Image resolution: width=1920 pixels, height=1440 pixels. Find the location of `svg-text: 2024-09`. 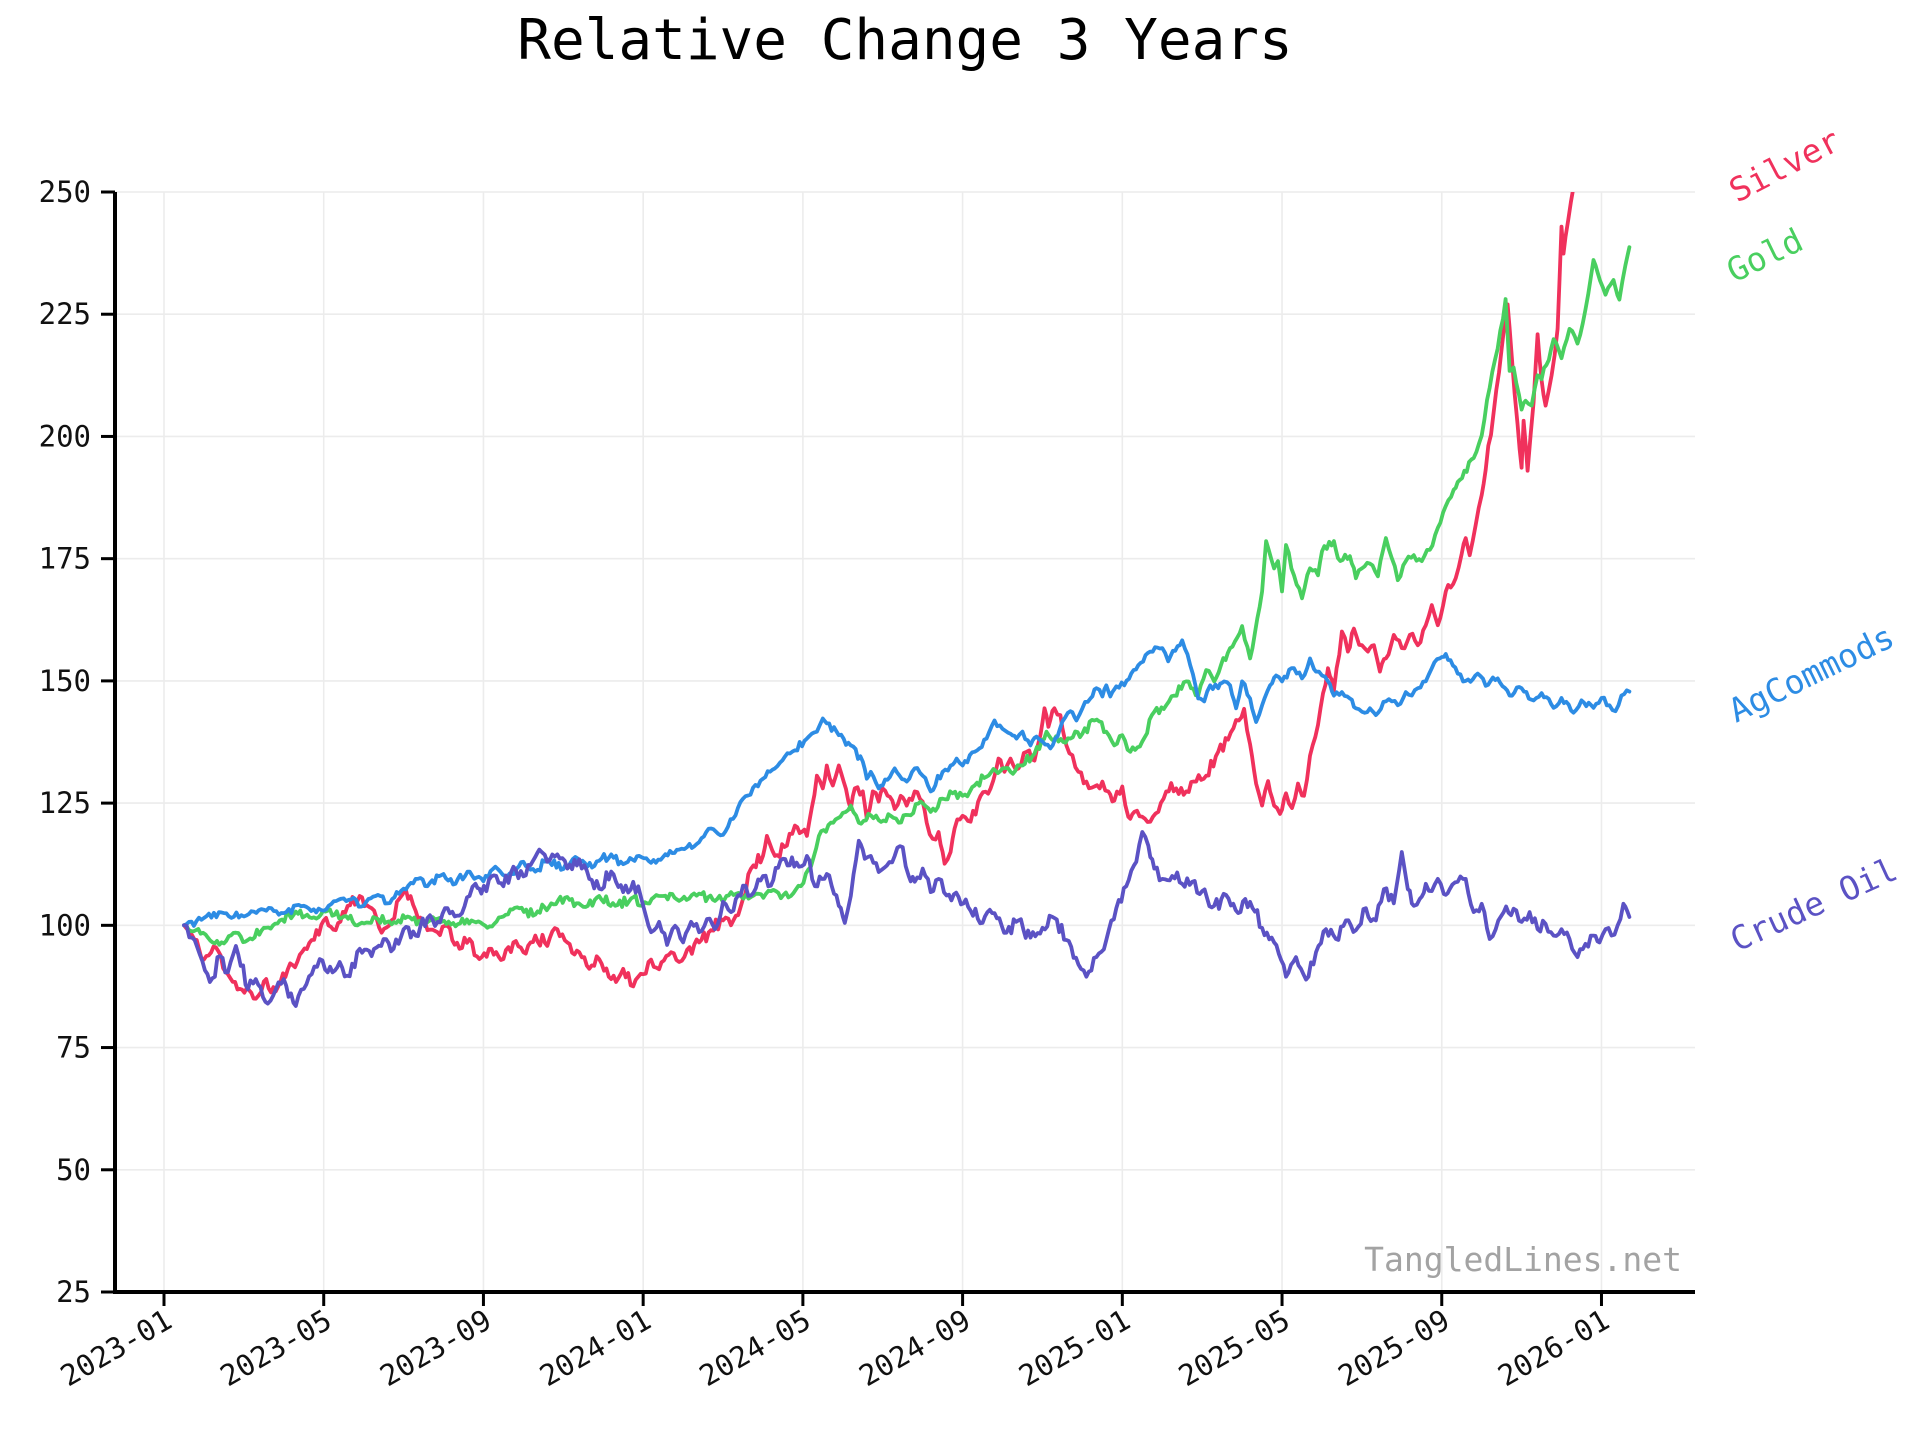

svg-text: 2024-09 is located at coordinates (914, 1348).